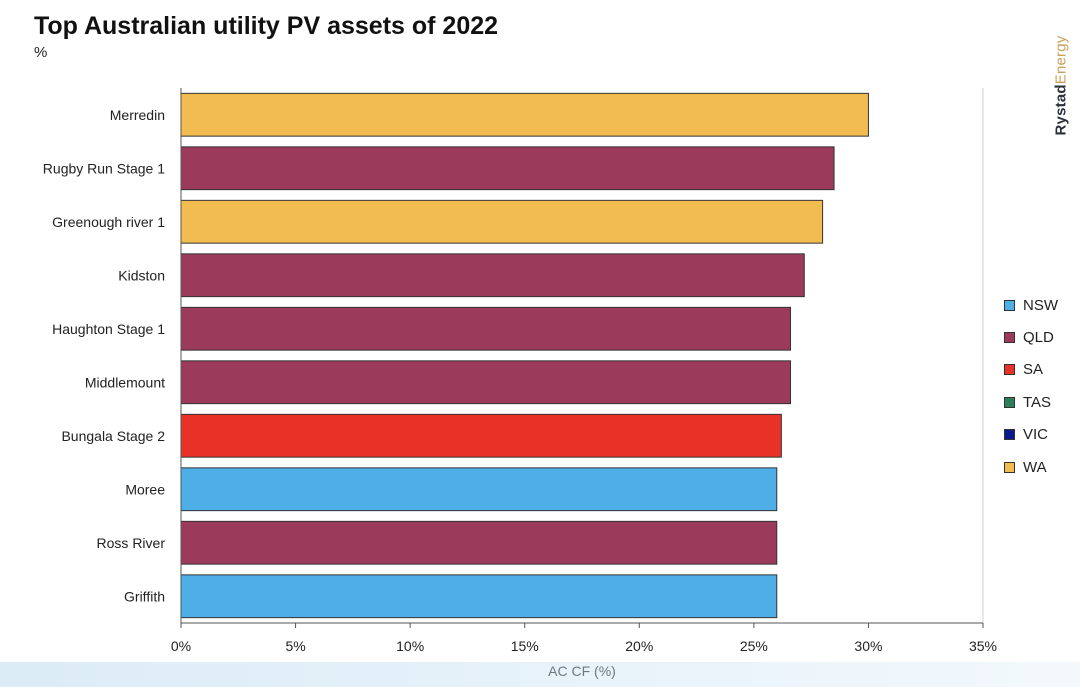 The height and width of the screenshot is (687, 1080). I want to click on category-label: Griffith, so click(144, 596).